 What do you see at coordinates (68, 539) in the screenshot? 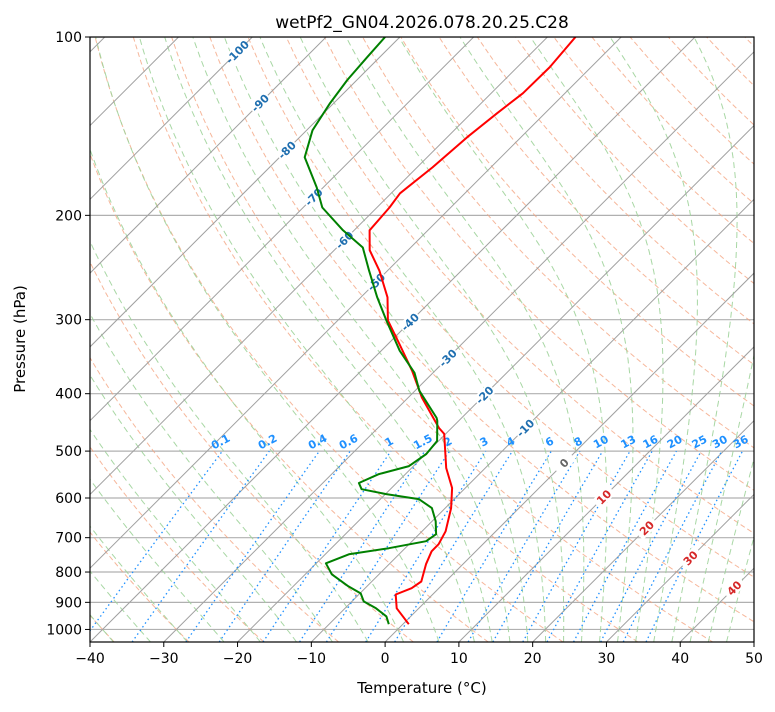
I see `y-tick-label: 700` at bounding box center [68, 539].